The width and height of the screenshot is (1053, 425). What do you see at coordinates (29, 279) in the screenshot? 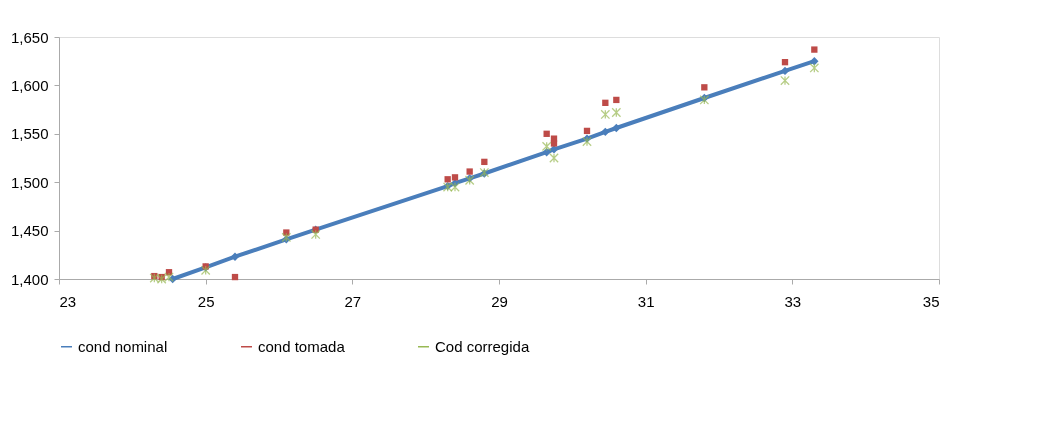
I see `y-tick-label: 1,400` at bounding box center [29, 279].